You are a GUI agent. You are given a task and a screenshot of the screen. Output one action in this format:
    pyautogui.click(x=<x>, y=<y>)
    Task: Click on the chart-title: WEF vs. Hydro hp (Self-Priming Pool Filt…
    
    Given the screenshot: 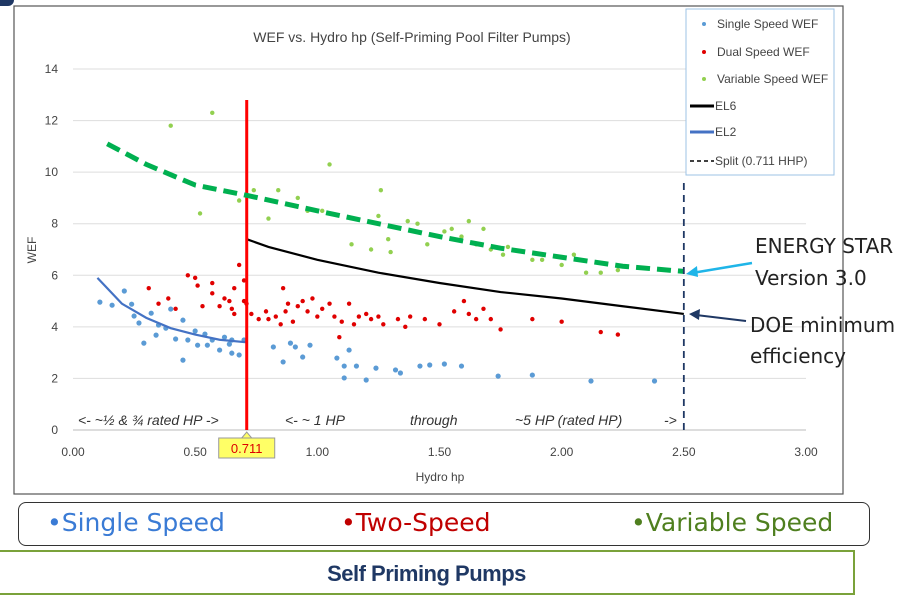 What is the action you would take?
    pyautogui.click(x=411, y=37)
    